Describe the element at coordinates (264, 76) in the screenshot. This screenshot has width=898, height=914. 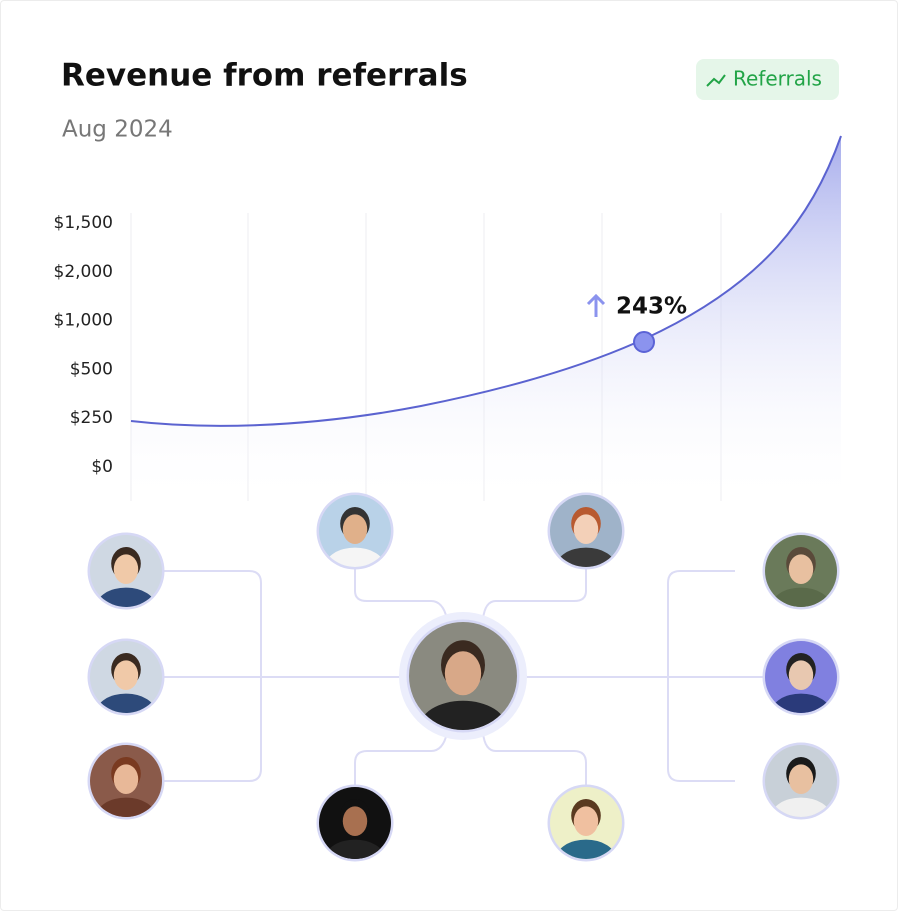
I see `title: Revenue from referrals` at that location.